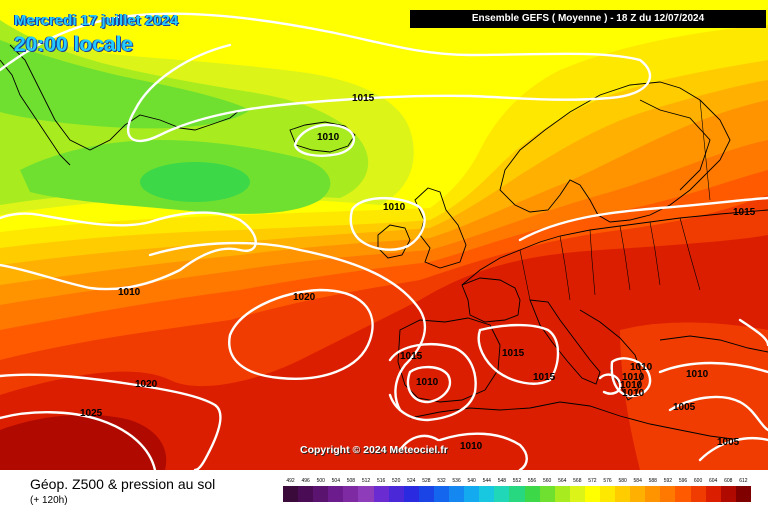  Describe the element at coordinates (610, 384) in the screenshot. I see `isobar-1010-greece` at that location.